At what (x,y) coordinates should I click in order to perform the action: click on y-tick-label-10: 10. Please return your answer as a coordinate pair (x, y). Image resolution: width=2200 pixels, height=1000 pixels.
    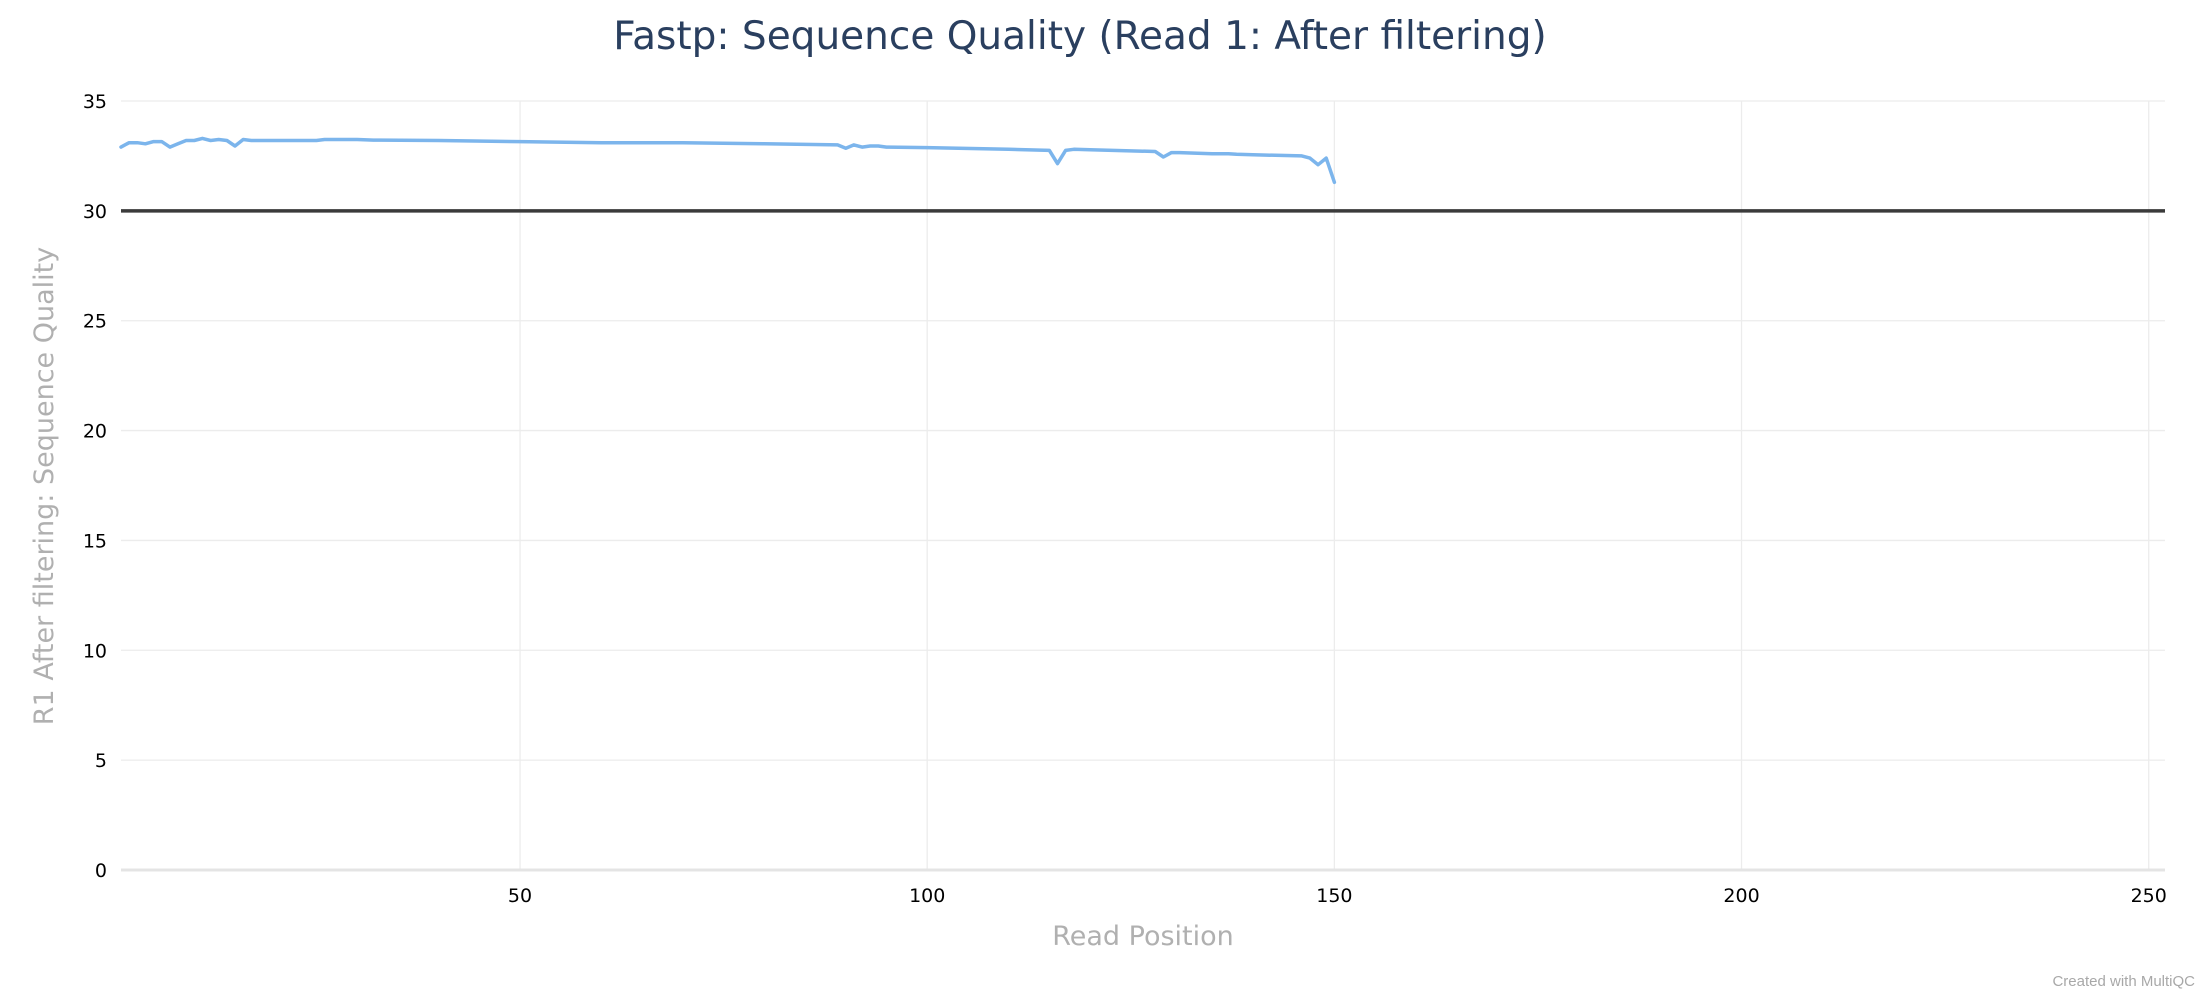
    Looking at the image, I should click on (95, 651).